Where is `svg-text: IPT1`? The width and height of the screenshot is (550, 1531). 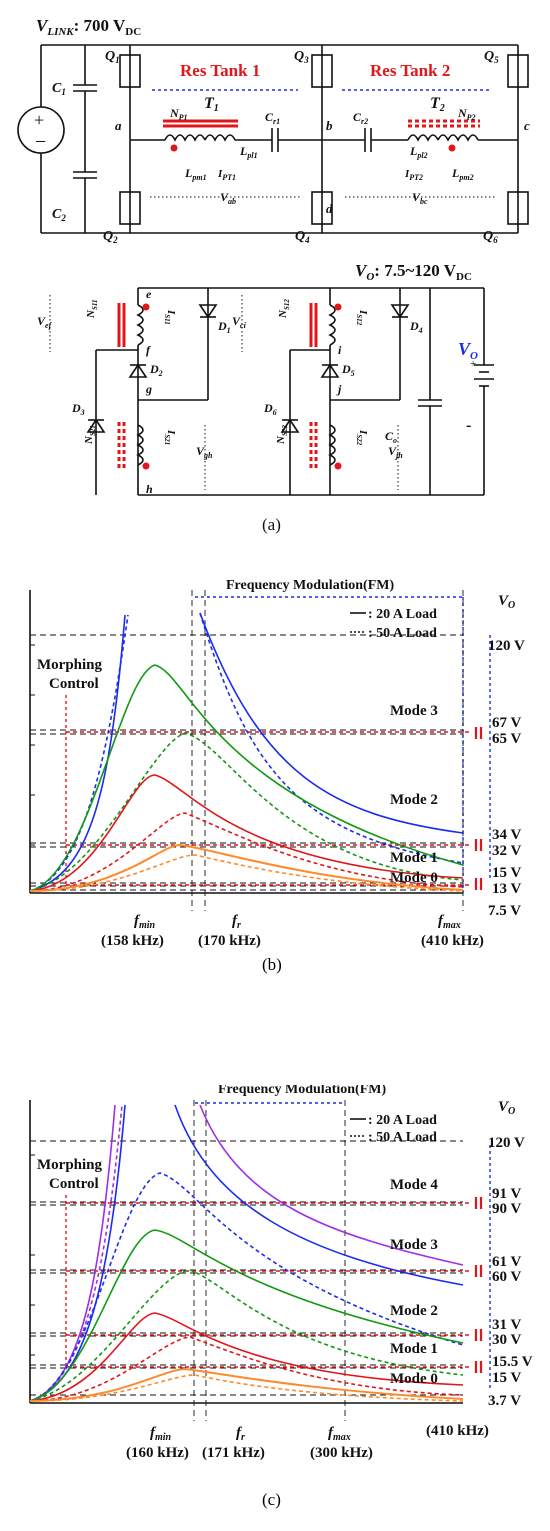 svg-text: IPT1 is located at coordinates (226, 175).